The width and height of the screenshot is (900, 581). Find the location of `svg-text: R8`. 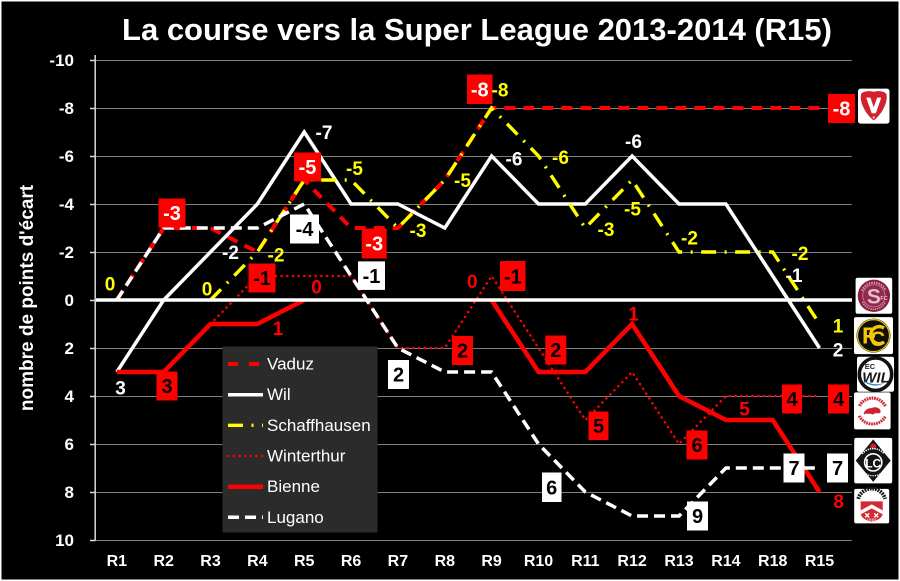

svg-text: R8 is located at coordinates (445, 561).